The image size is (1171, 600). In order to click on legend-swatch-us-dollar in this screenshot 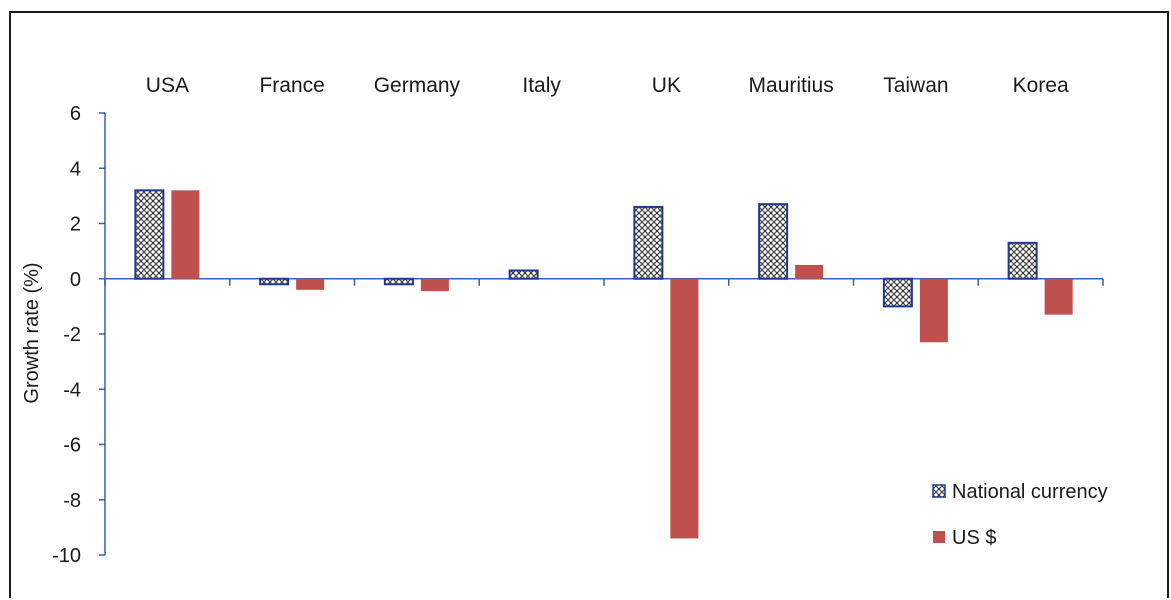, I will do `click(939, 537)`.